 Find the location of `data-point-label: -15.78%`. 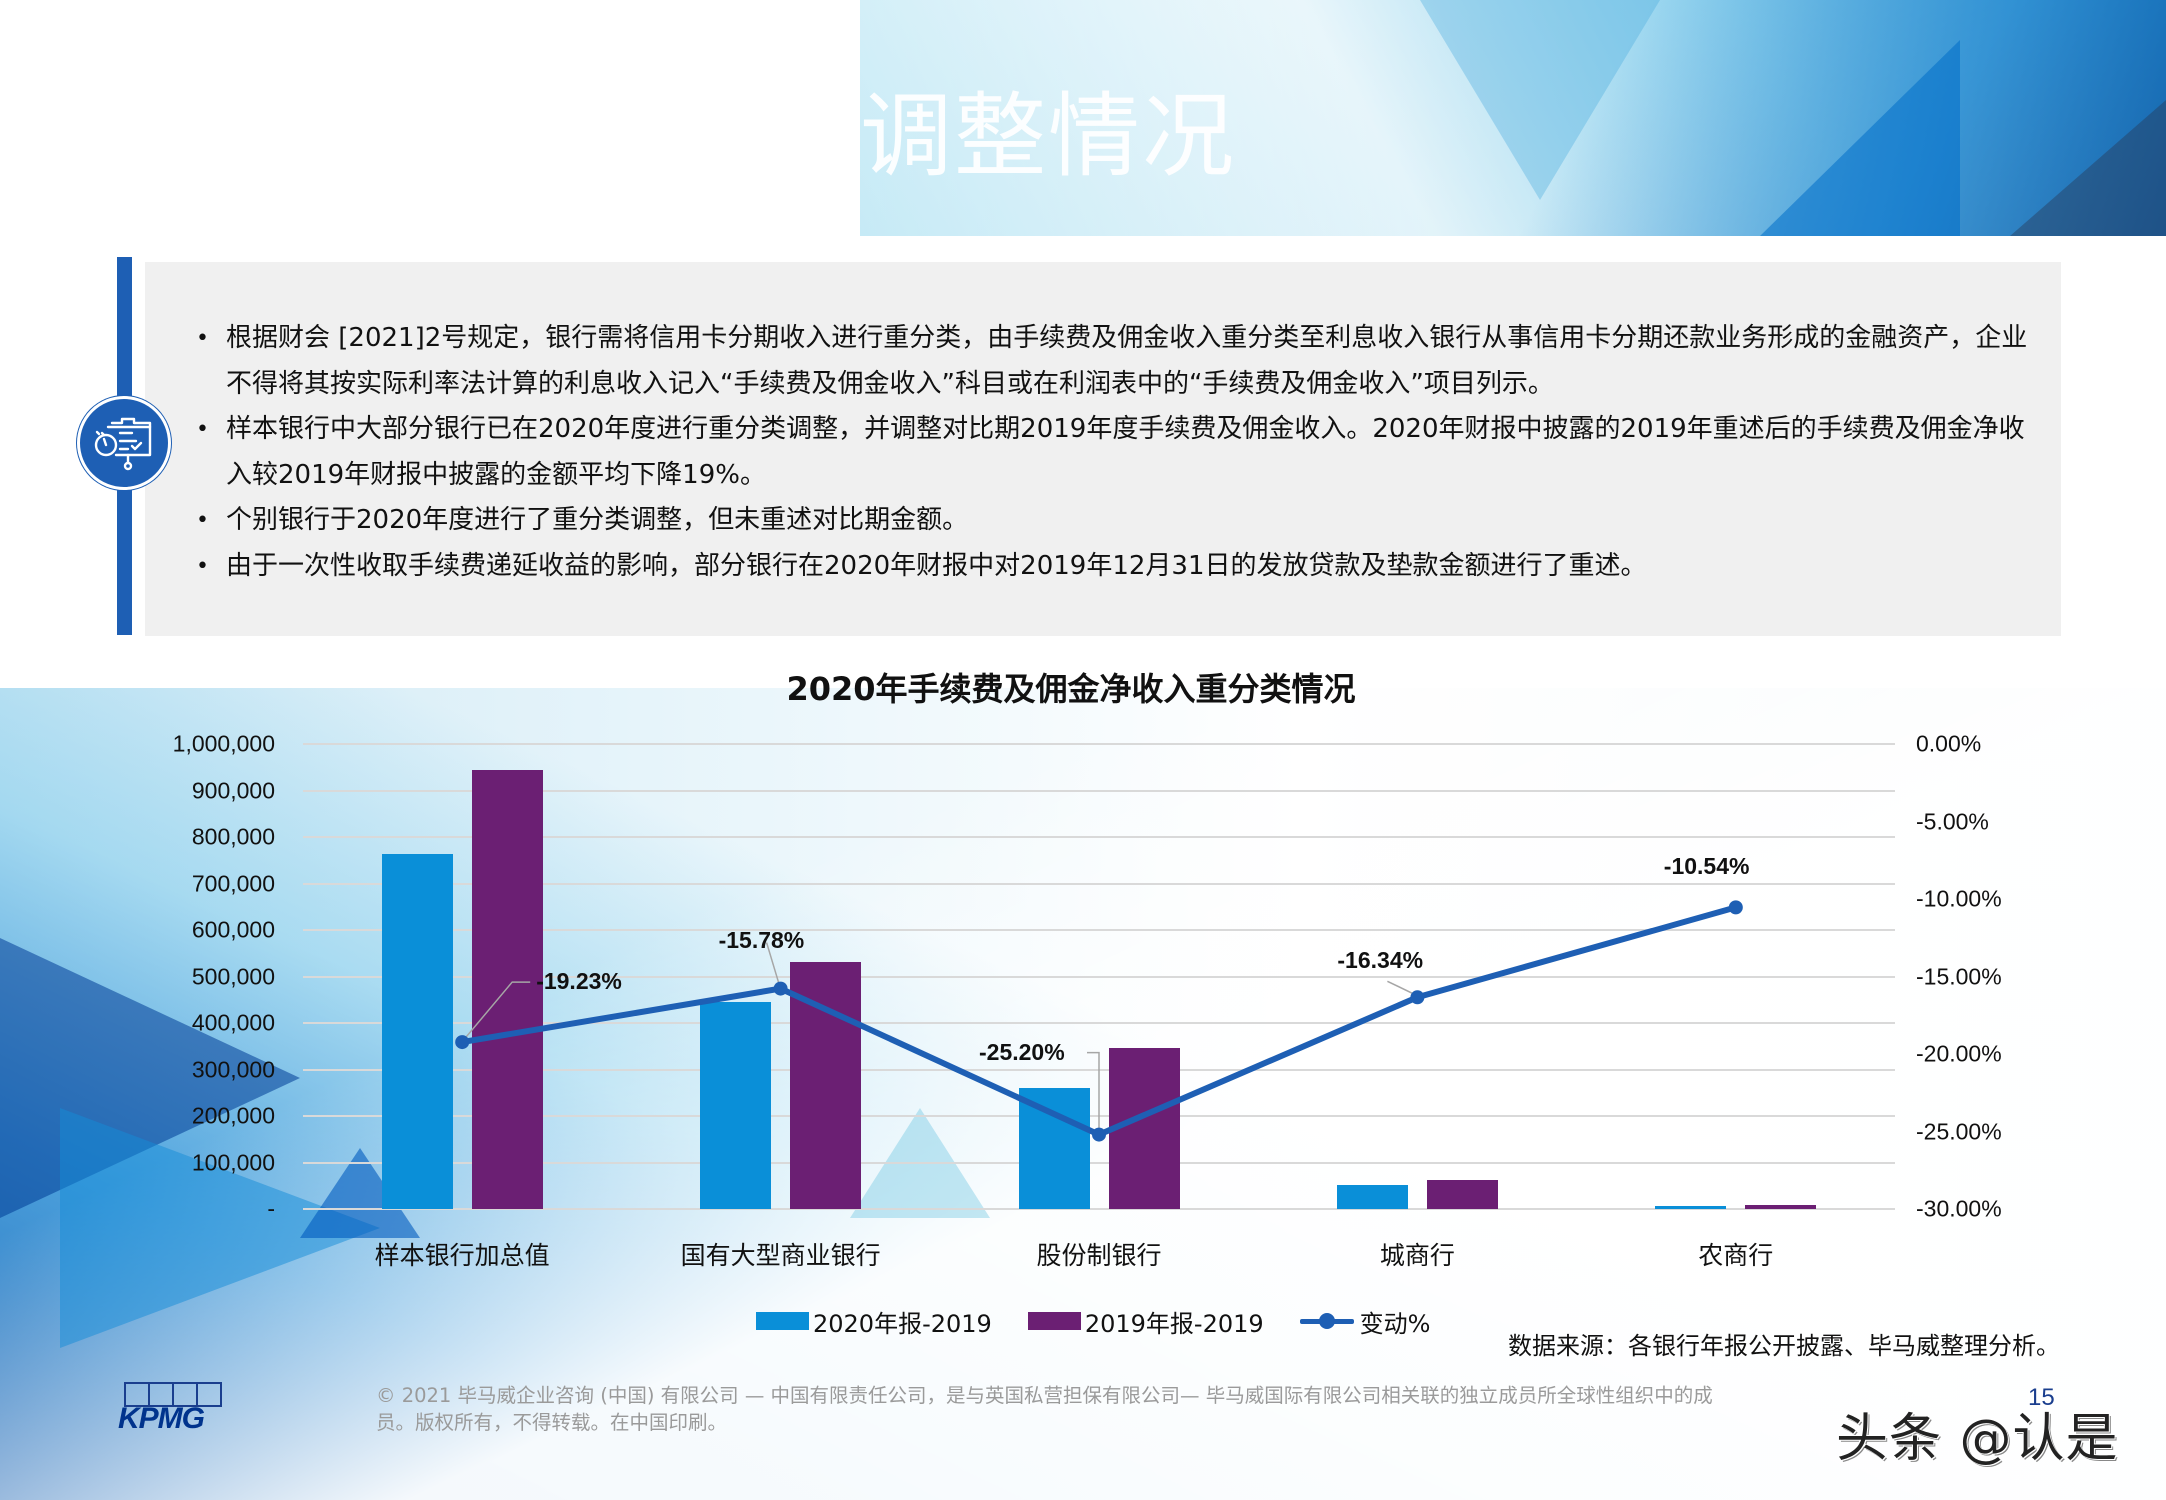

data-point-label: -15.78% is located at coordinates (761, 939).